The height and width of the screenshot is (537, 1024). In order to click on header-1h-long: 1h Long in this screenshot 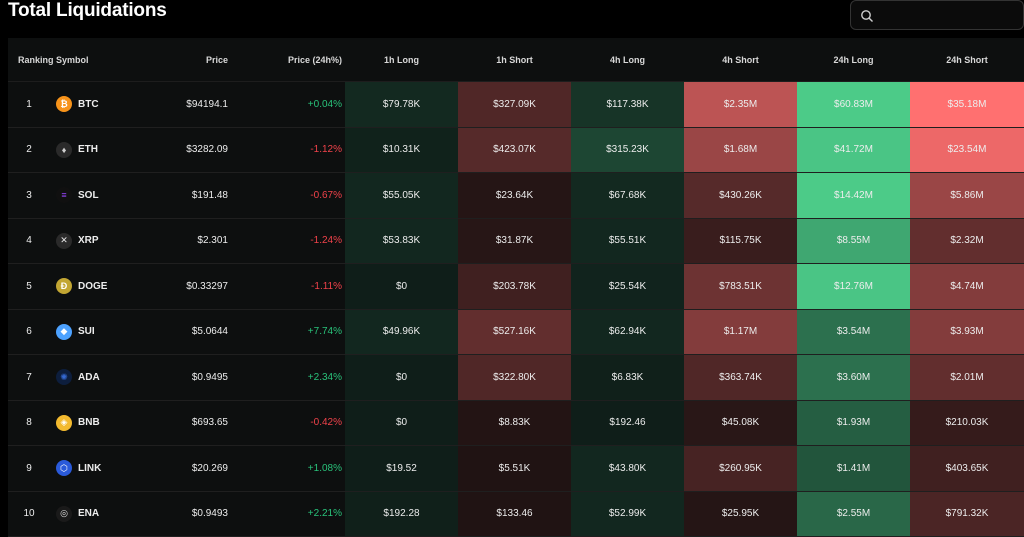, I will do `click(401, 60)`.